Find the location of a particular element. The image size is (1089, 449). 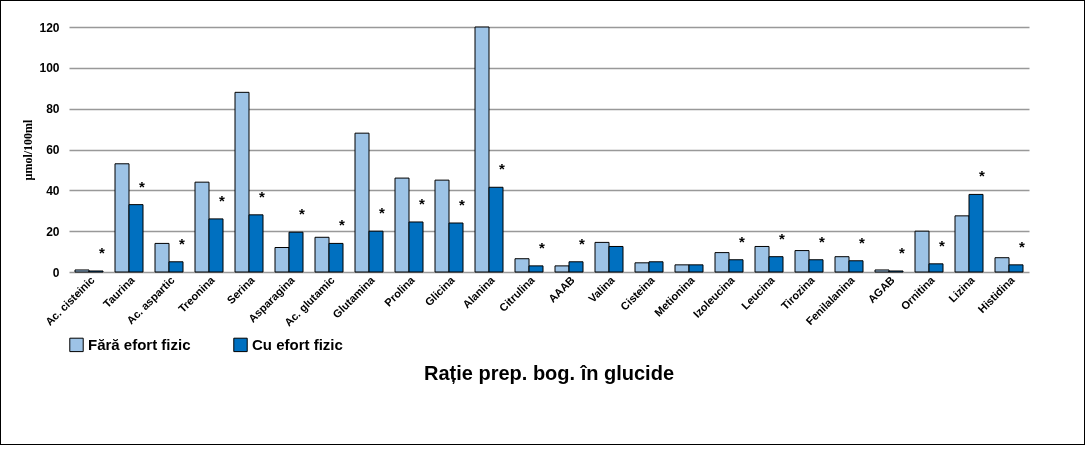

y-tick-label: 80 is located at coordinates (53, 109).